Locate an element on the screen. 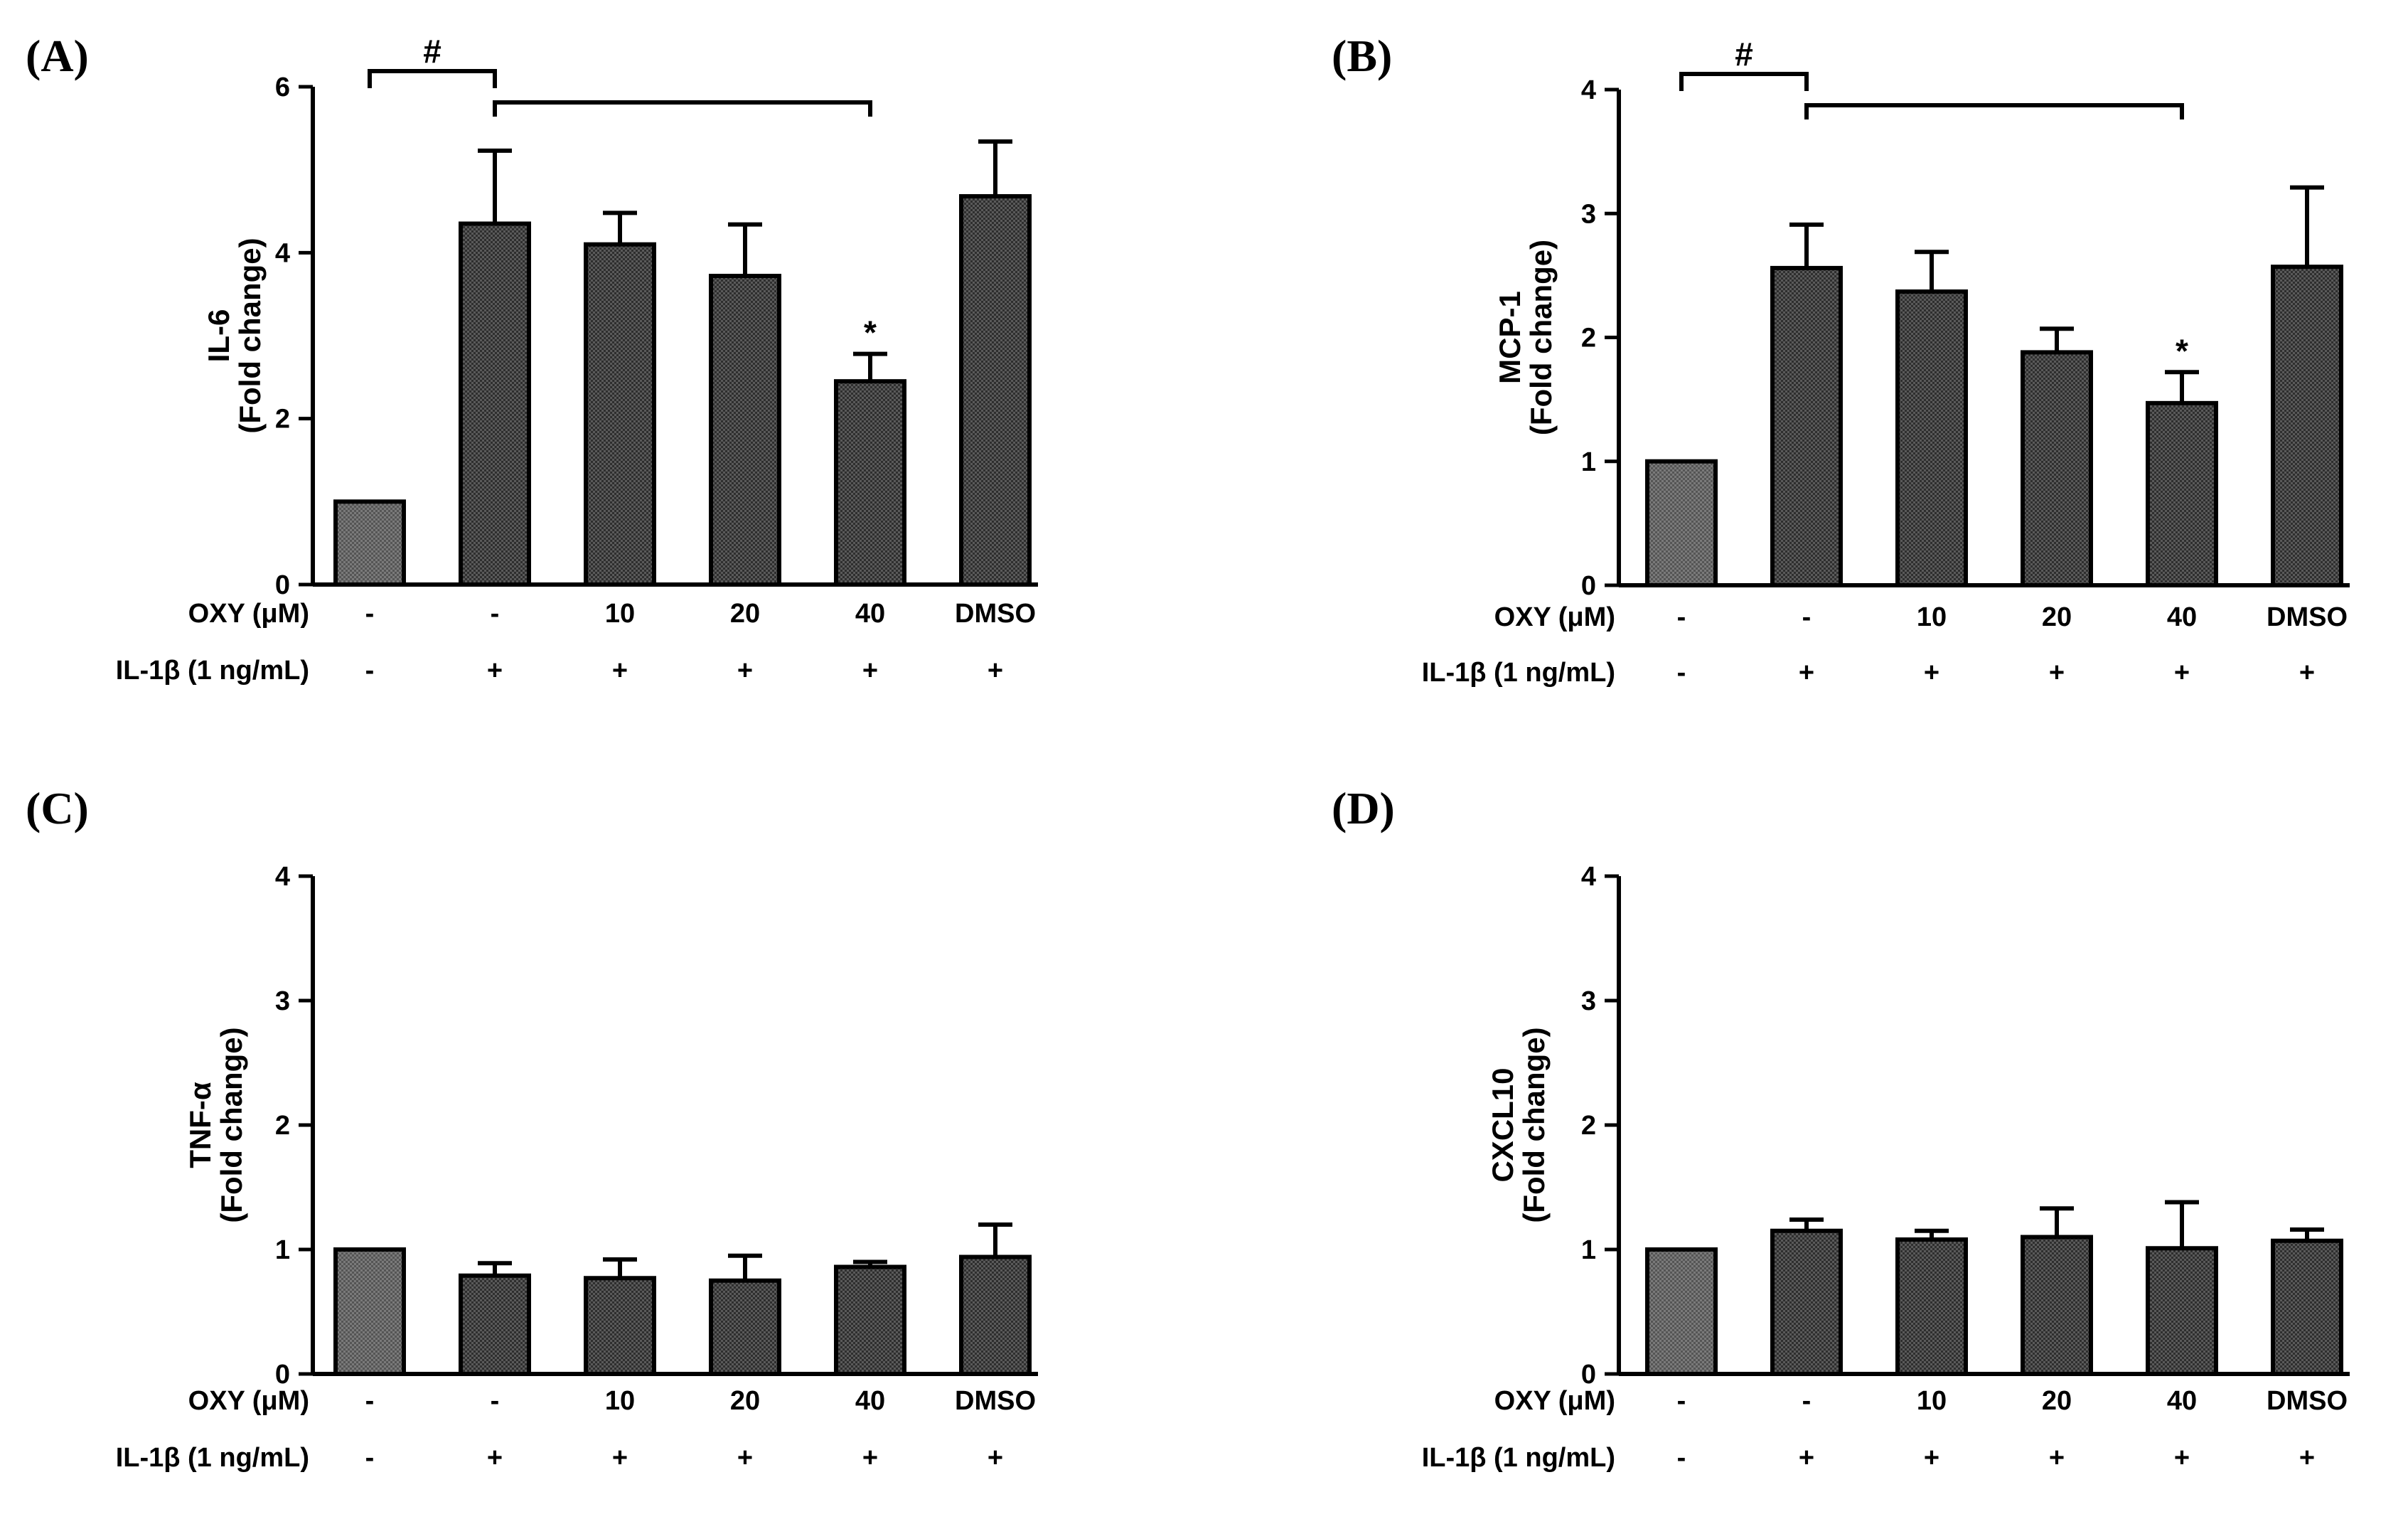 This screenshot has height=1524, width=2408. y-axis-title-line1: CXCL10 is located at coordinates (1502, 1124).